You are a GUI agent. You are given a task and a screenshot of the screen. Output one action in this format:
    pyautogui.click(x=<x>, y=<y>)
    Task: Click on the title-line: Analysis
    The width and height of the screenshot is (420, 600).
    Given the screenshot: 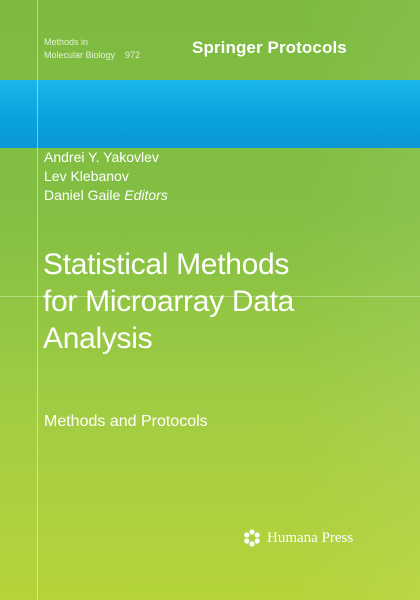 What is the action you would take?
    pyautogui.click(x=98, y=338)
    